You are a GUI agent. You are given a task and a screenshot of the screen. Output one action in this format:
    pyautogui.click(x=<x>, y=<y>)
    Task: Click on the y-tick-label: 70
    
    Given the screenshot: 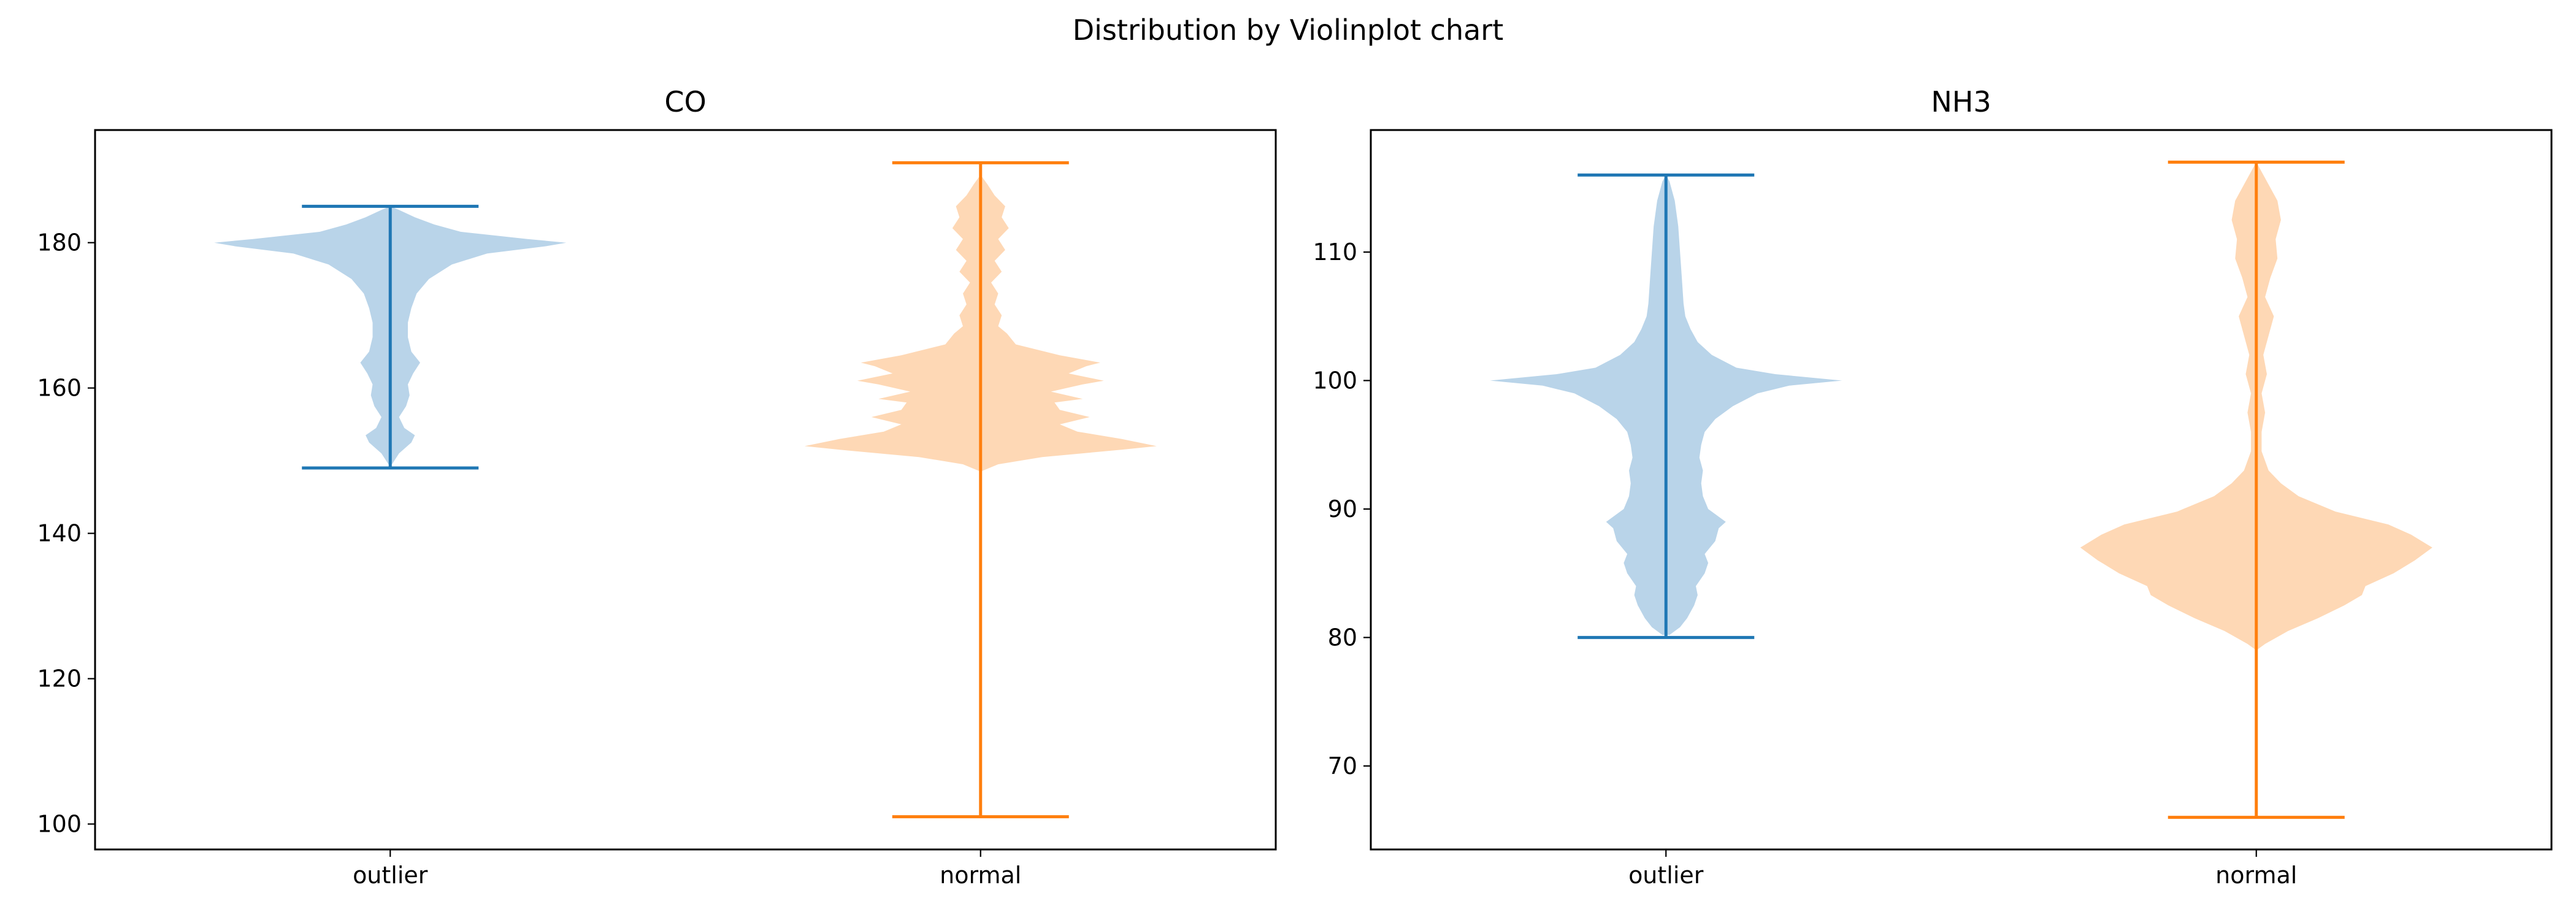 What is the action you would take?
    pyautogui.click(x=1342, y=766)
    